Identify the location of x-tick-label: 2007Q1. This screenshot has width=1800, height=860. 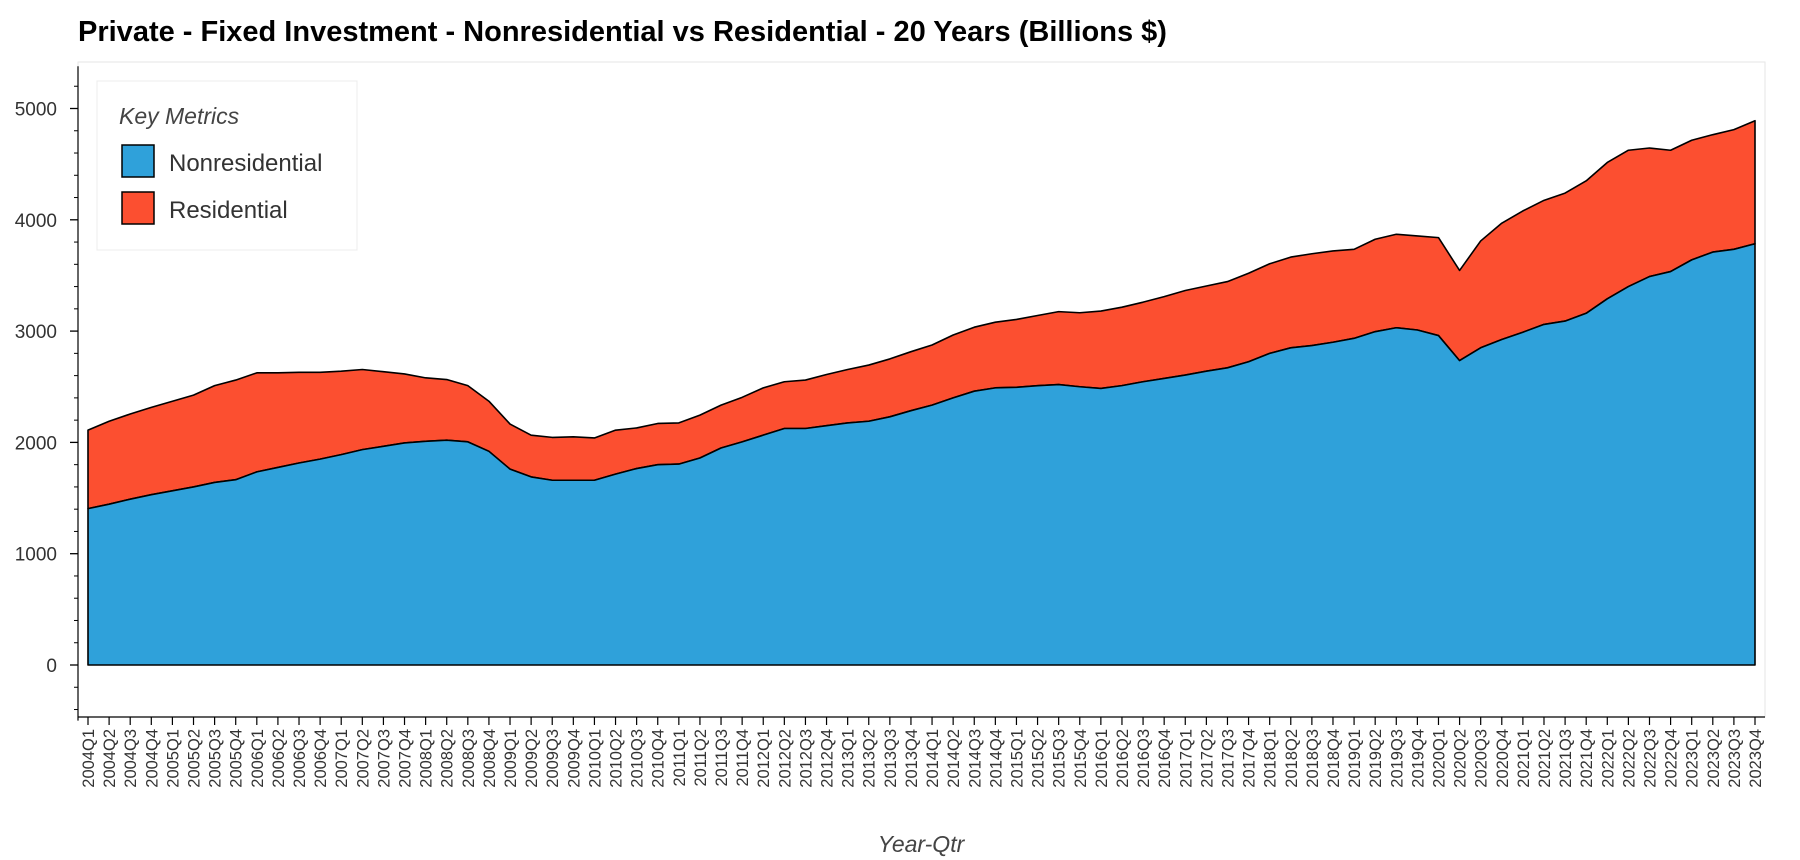
(342, 758).